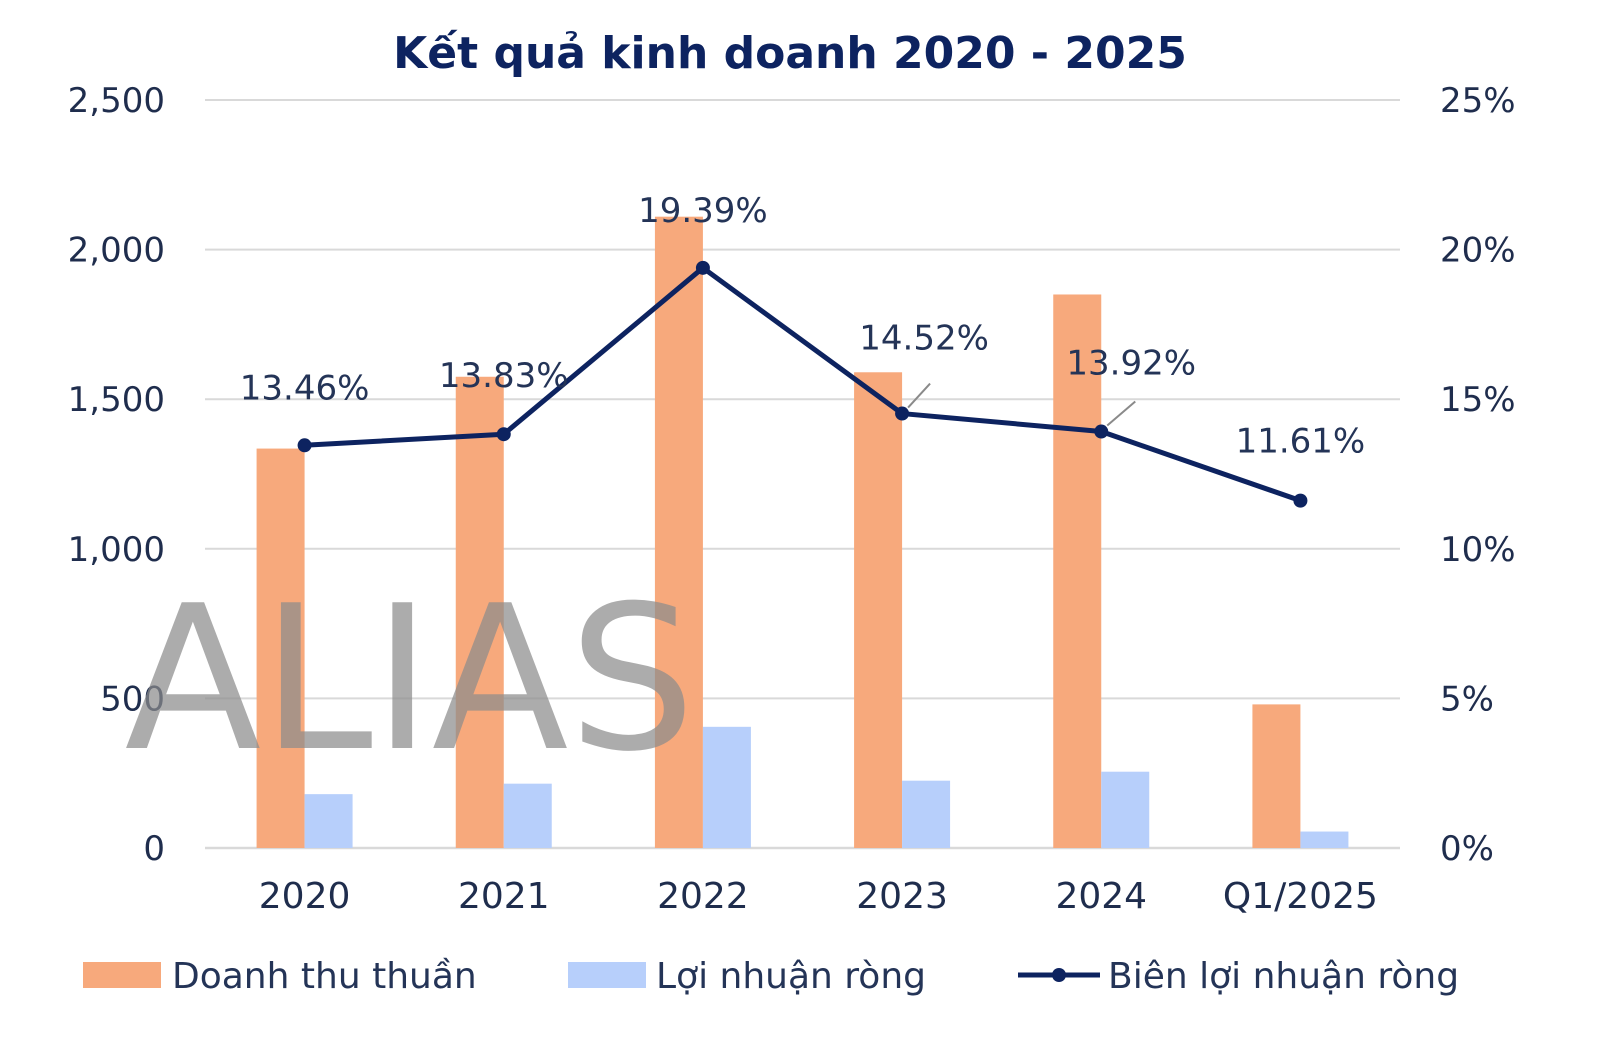 Image resolution: width=1600 pixels, height=1045 pixels. Describe the element at coordinates (1101, 896) in the screenshot. I see `x-tick-label: 2024` at that location.